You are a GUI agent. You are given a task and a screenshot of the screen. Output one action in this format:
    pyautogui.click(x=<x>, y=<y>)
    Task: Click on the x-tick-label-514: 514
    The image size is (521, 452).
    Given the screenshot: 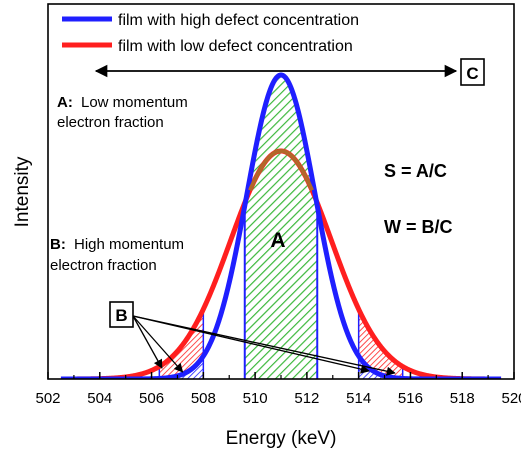 What is the action you would take?
    pyautogui.click(x=358, y=398)
    